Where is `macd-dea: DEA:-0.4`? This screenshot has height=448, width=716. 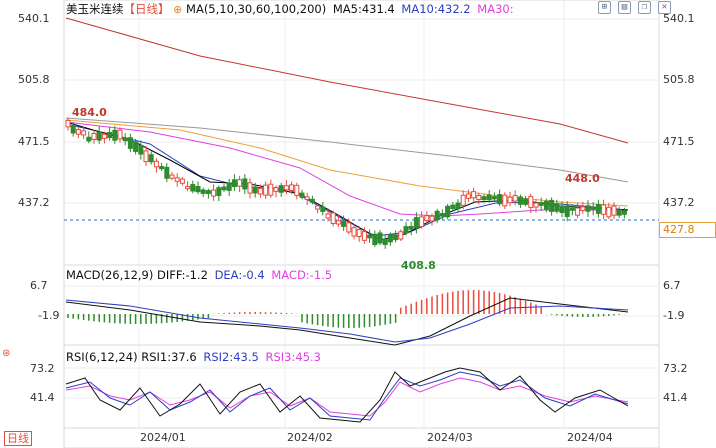
macd-dea: DEA:-0.4 is located at coordinates (239, 275).